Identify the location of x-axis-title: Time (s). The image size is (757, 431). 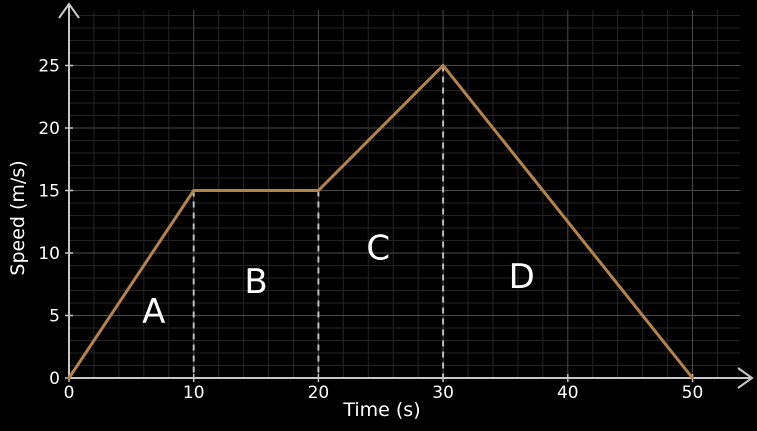
(381, 410).